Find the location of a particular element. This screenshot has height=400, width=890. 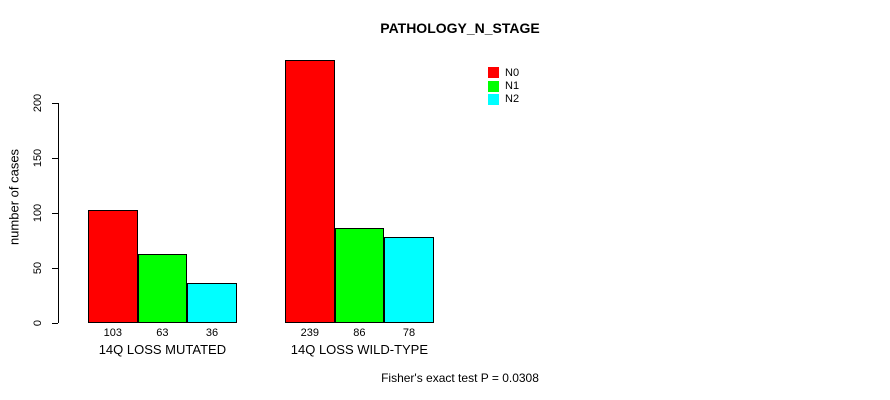

y-axis-tick-label: 200 is located at coordinates (38, 103).